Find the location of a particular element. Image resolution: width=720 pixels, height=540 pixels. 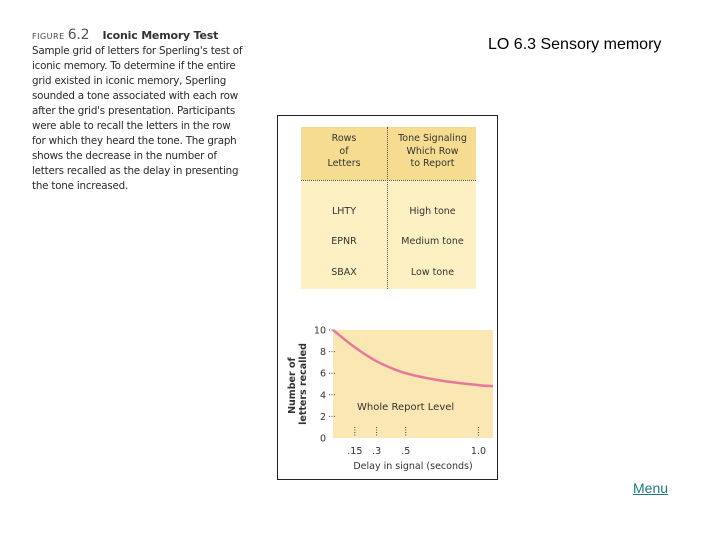

y-tick-label: 6 is located at coordinates (323, 374).